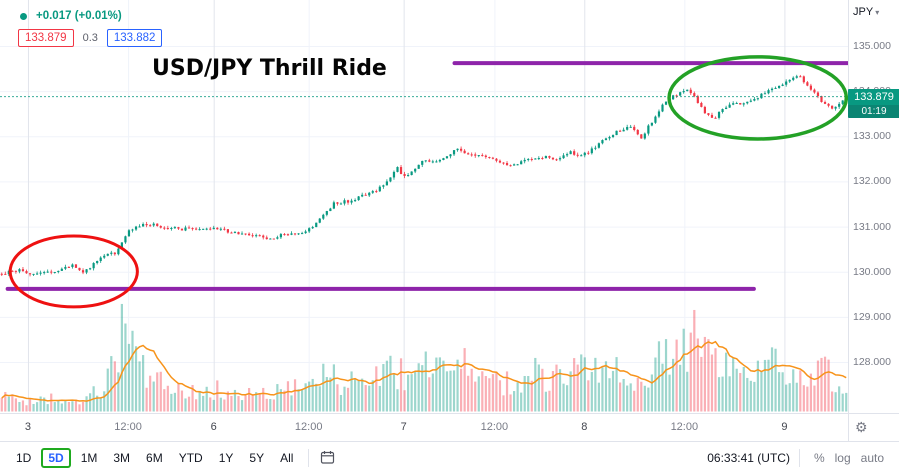 The image size is (899, 473). Describe the element at coordinates (757, 98) in the screenshot. I see `green-highlight-ellipse` at that location.